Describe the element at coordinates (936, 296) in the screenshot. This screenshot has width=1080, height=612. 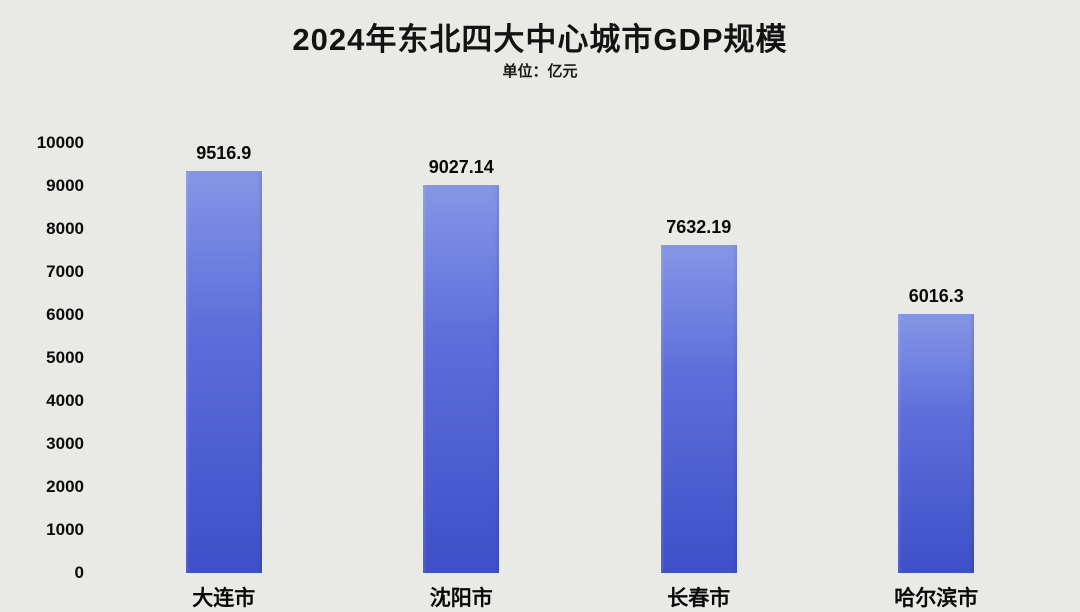
I see `bar-value-label: 6016.3` at that location.